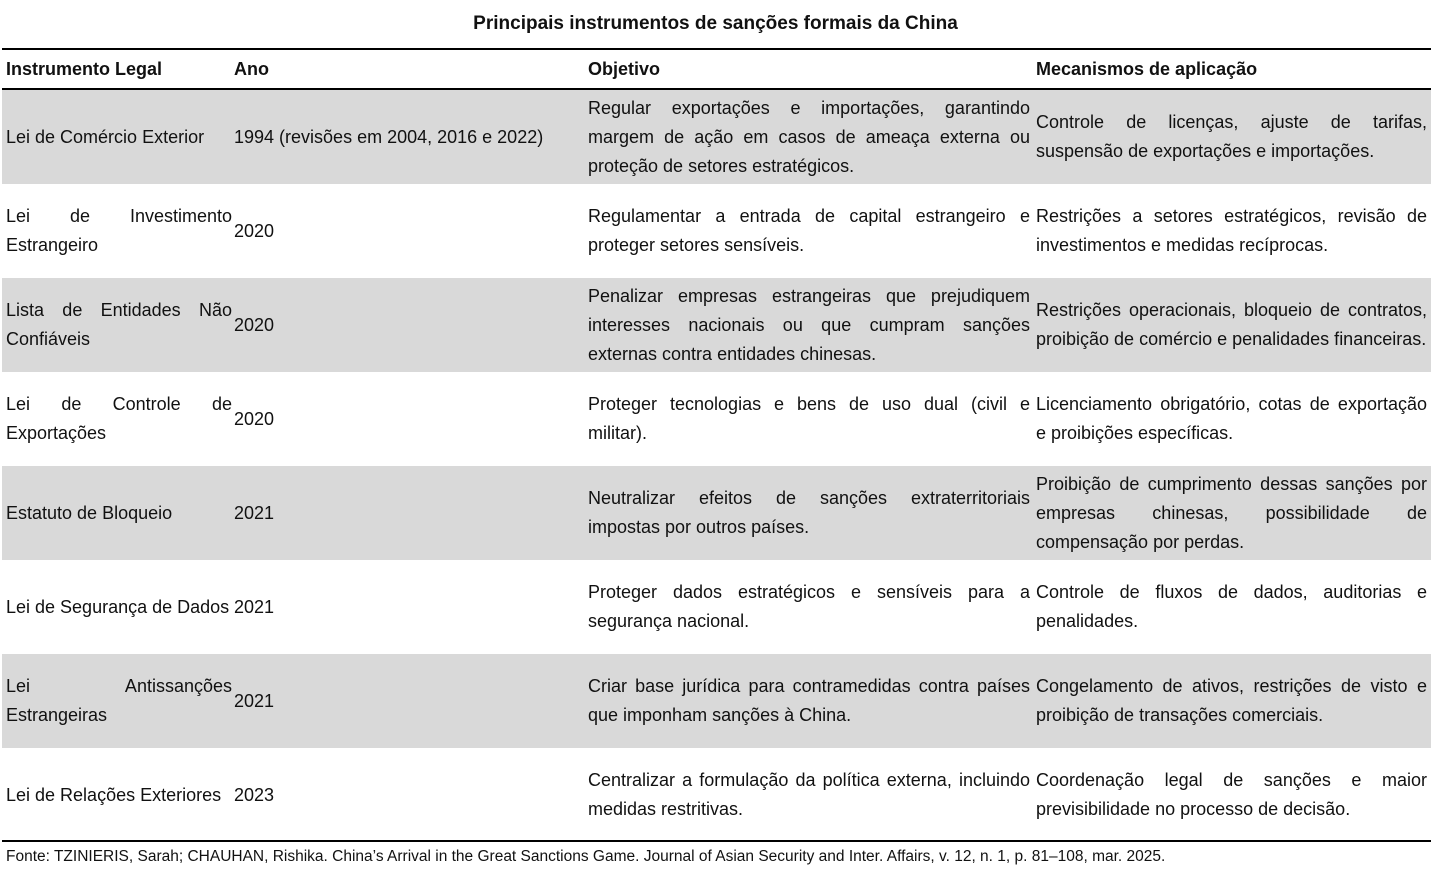  I want to click on cell-text: Lei Antissanções Estrangeiras, so click(119, 700).